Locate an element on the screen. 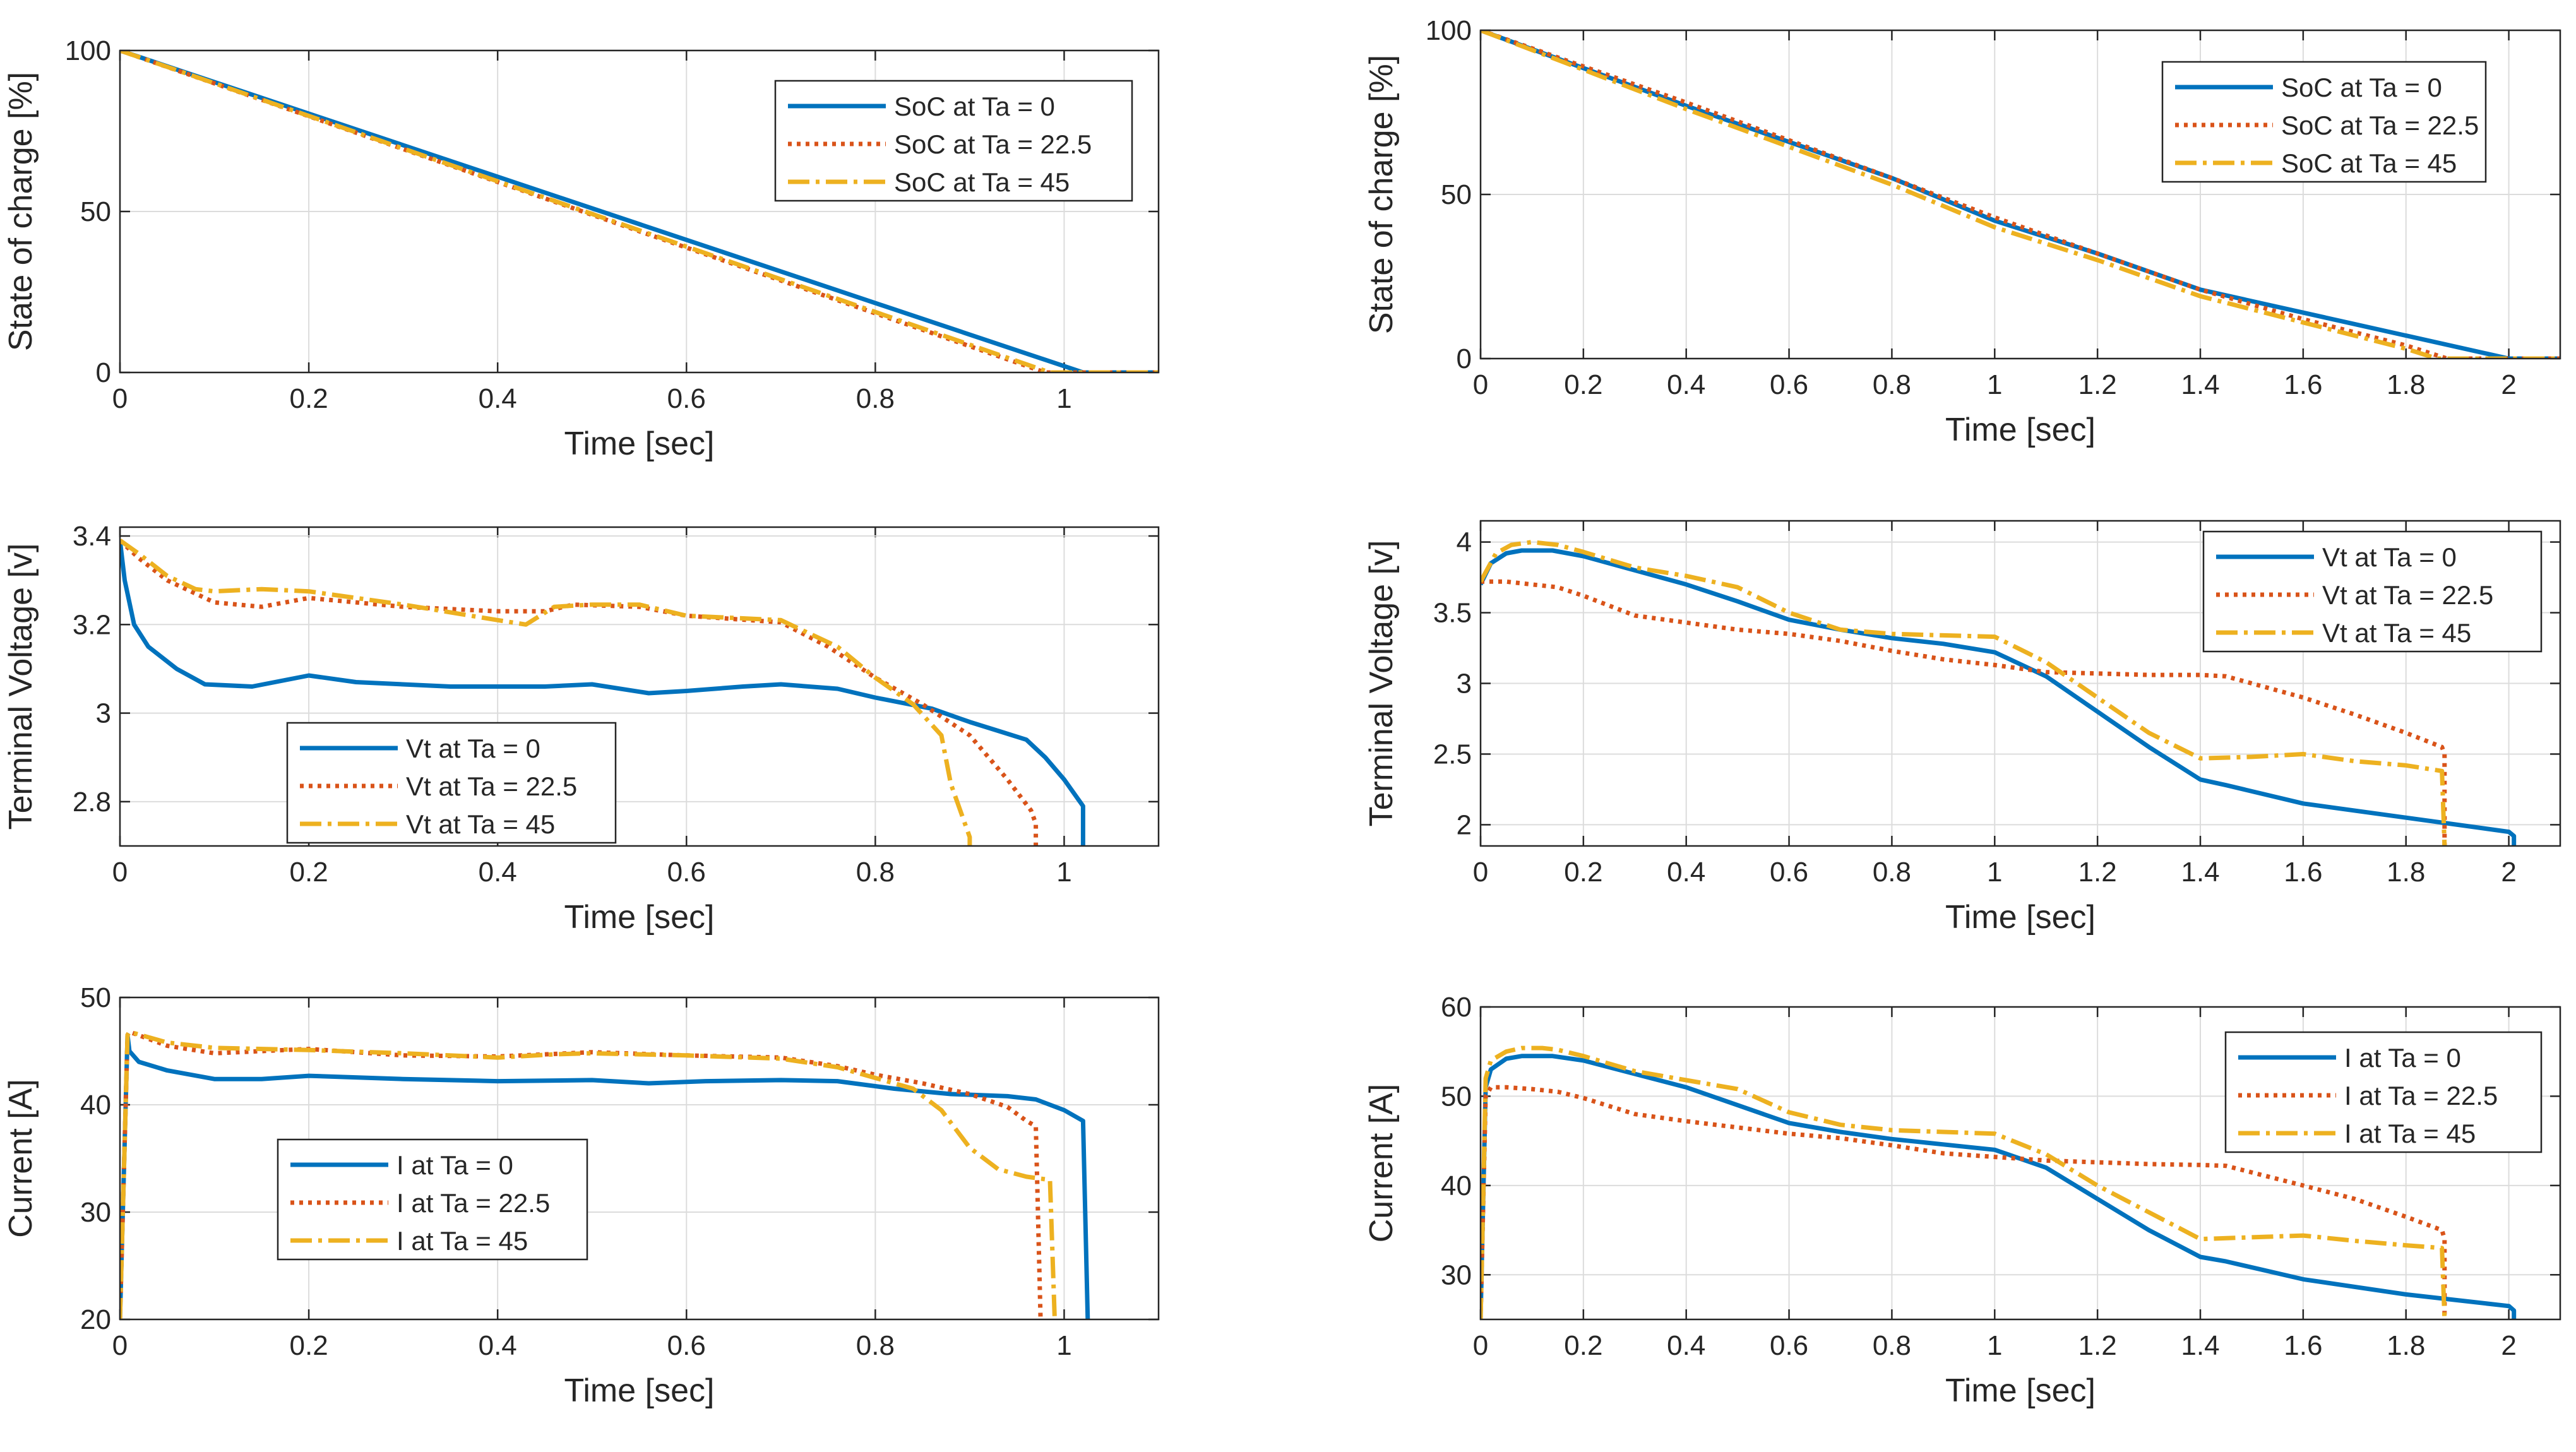 The width and height of the screenshot is (2576, 1452). legend-entry-label: I at Ta = 0 is located at coordinates (2402, 1058).